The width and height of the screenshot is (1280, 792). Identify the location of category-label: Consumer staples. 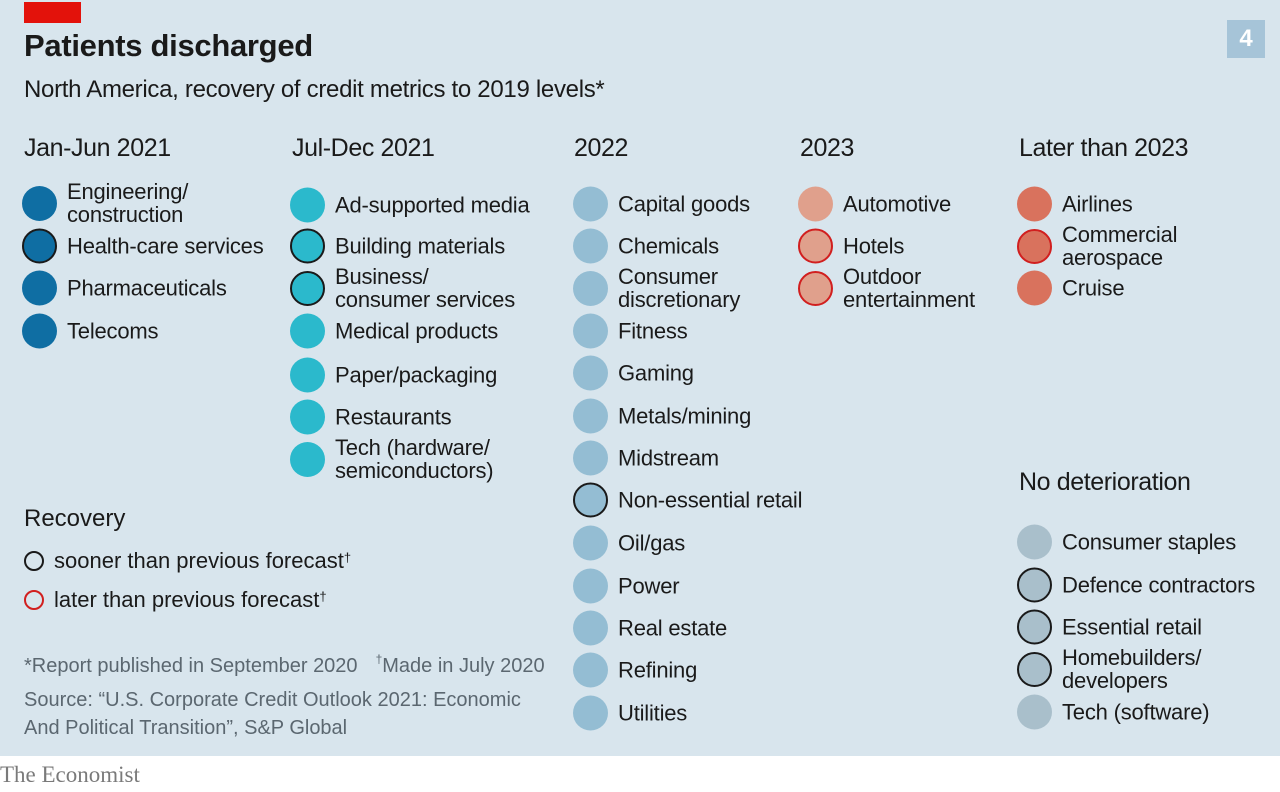
(1149, 542).